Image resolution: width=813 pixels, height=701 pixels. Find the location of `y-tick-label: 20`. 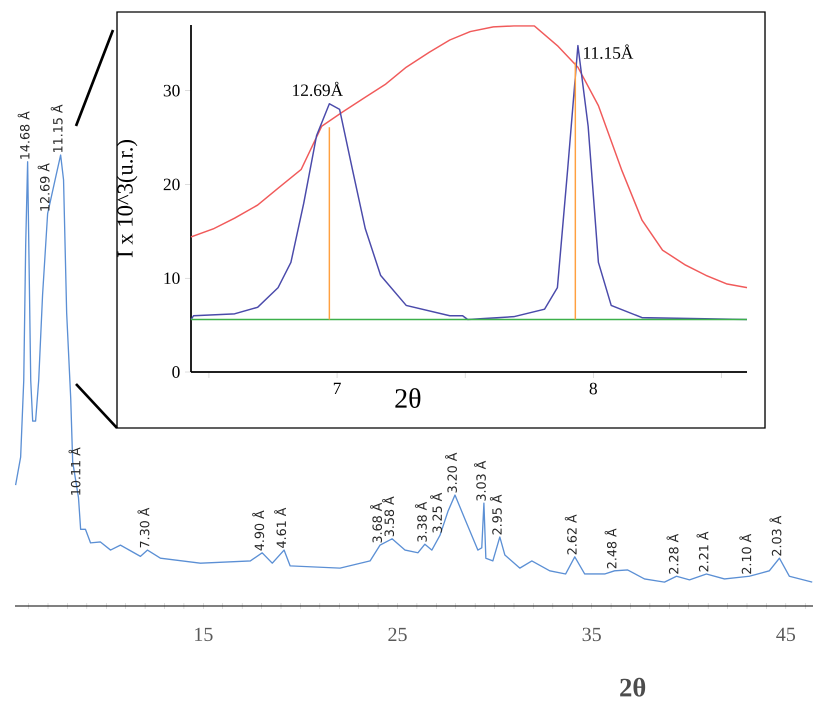

y-tick-label: 20 is located at coordinates (172, 184).